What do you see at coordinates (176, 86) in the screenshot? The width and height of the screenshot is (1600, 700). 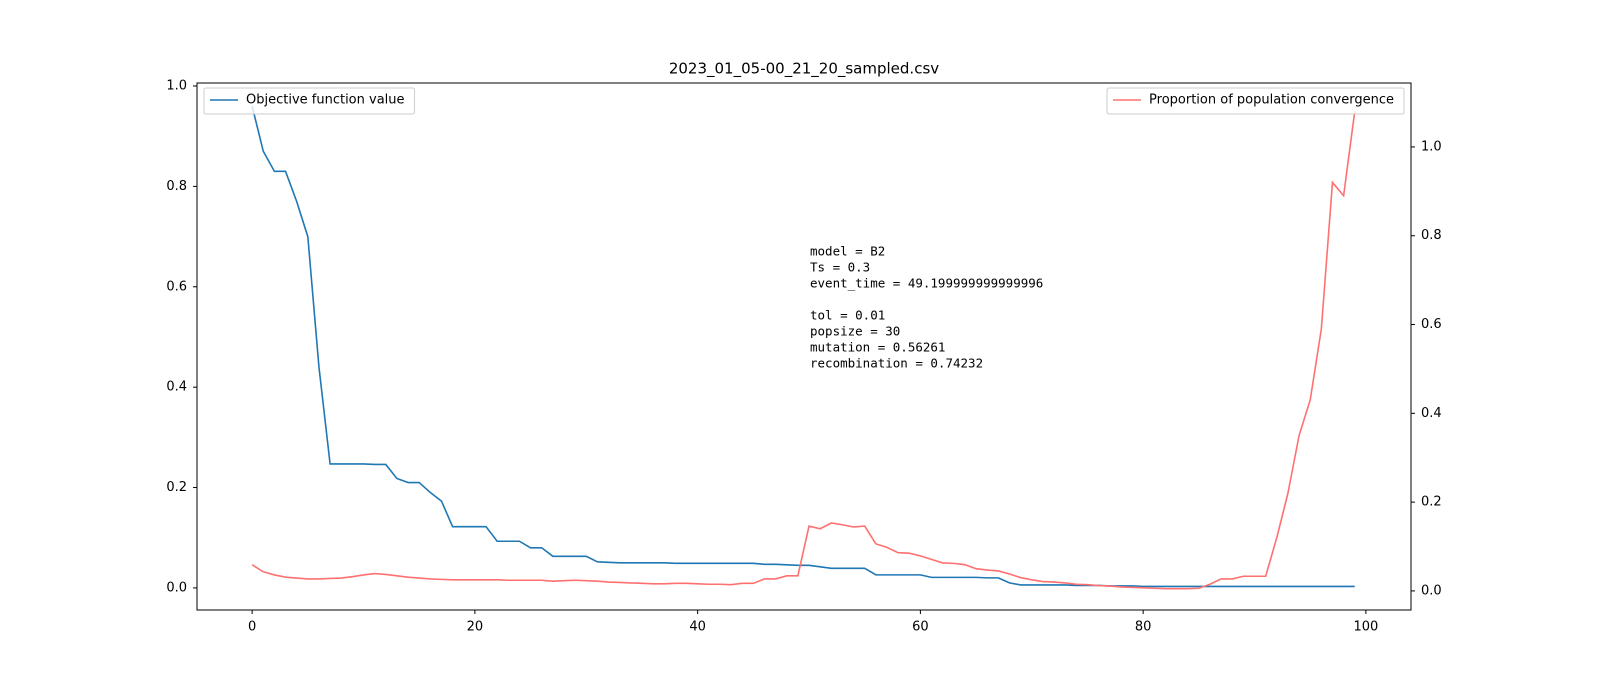 I see `y-tick-label: 1.0` at bounding box center [176, 86].